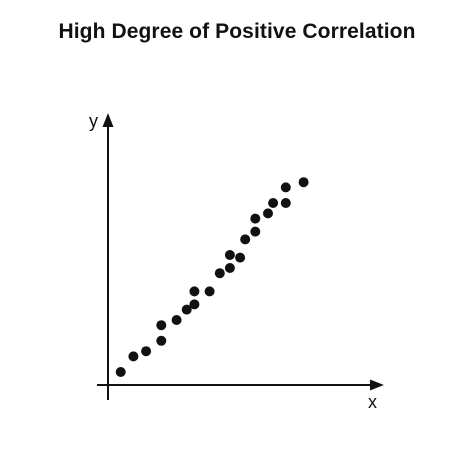 The image size is (474, 474). What do you see at coordinates (377, 385) in the screenshot?
I see `x-axis-arrowhead` at bounding box center [377, 385].